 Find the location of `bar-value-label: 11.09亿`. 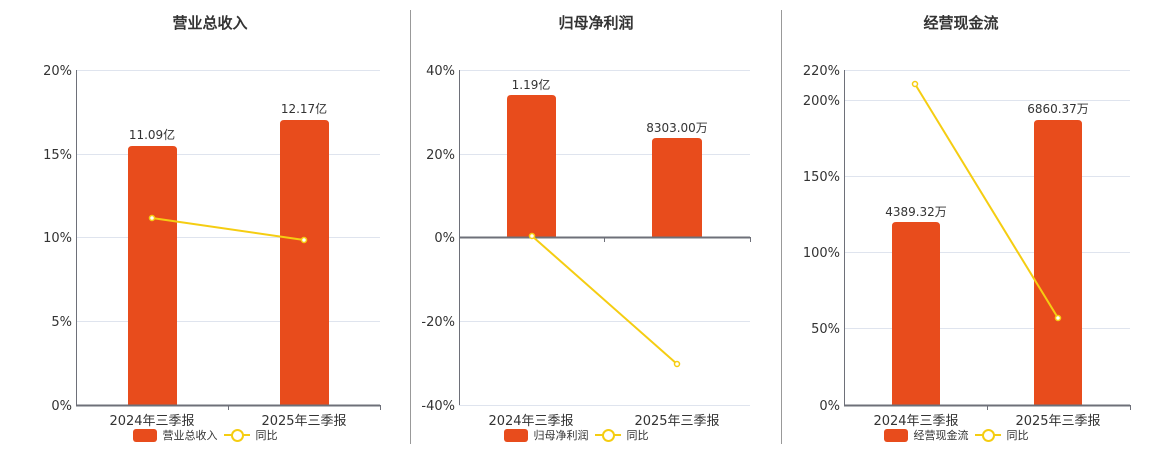

bar-value-label: 11.09亿 is located at coordinates (152, 134).